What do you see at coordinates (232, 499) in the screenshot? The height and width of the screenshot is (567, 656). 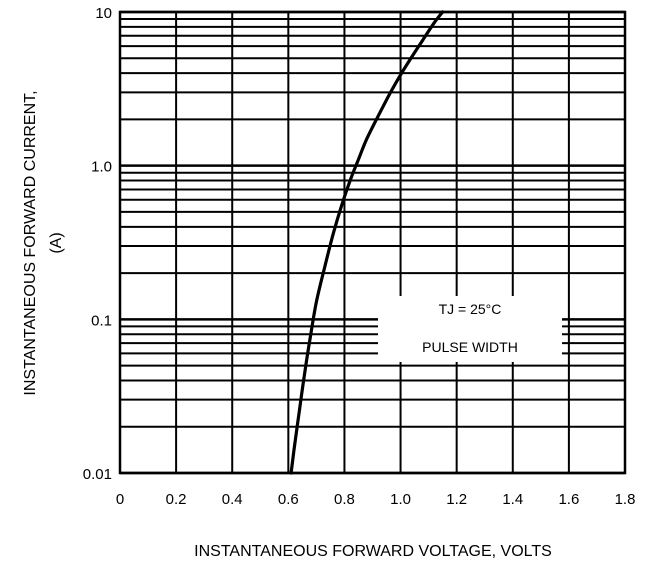 I see `x-tick-label: 0.4` at bounding box center [232, 499].